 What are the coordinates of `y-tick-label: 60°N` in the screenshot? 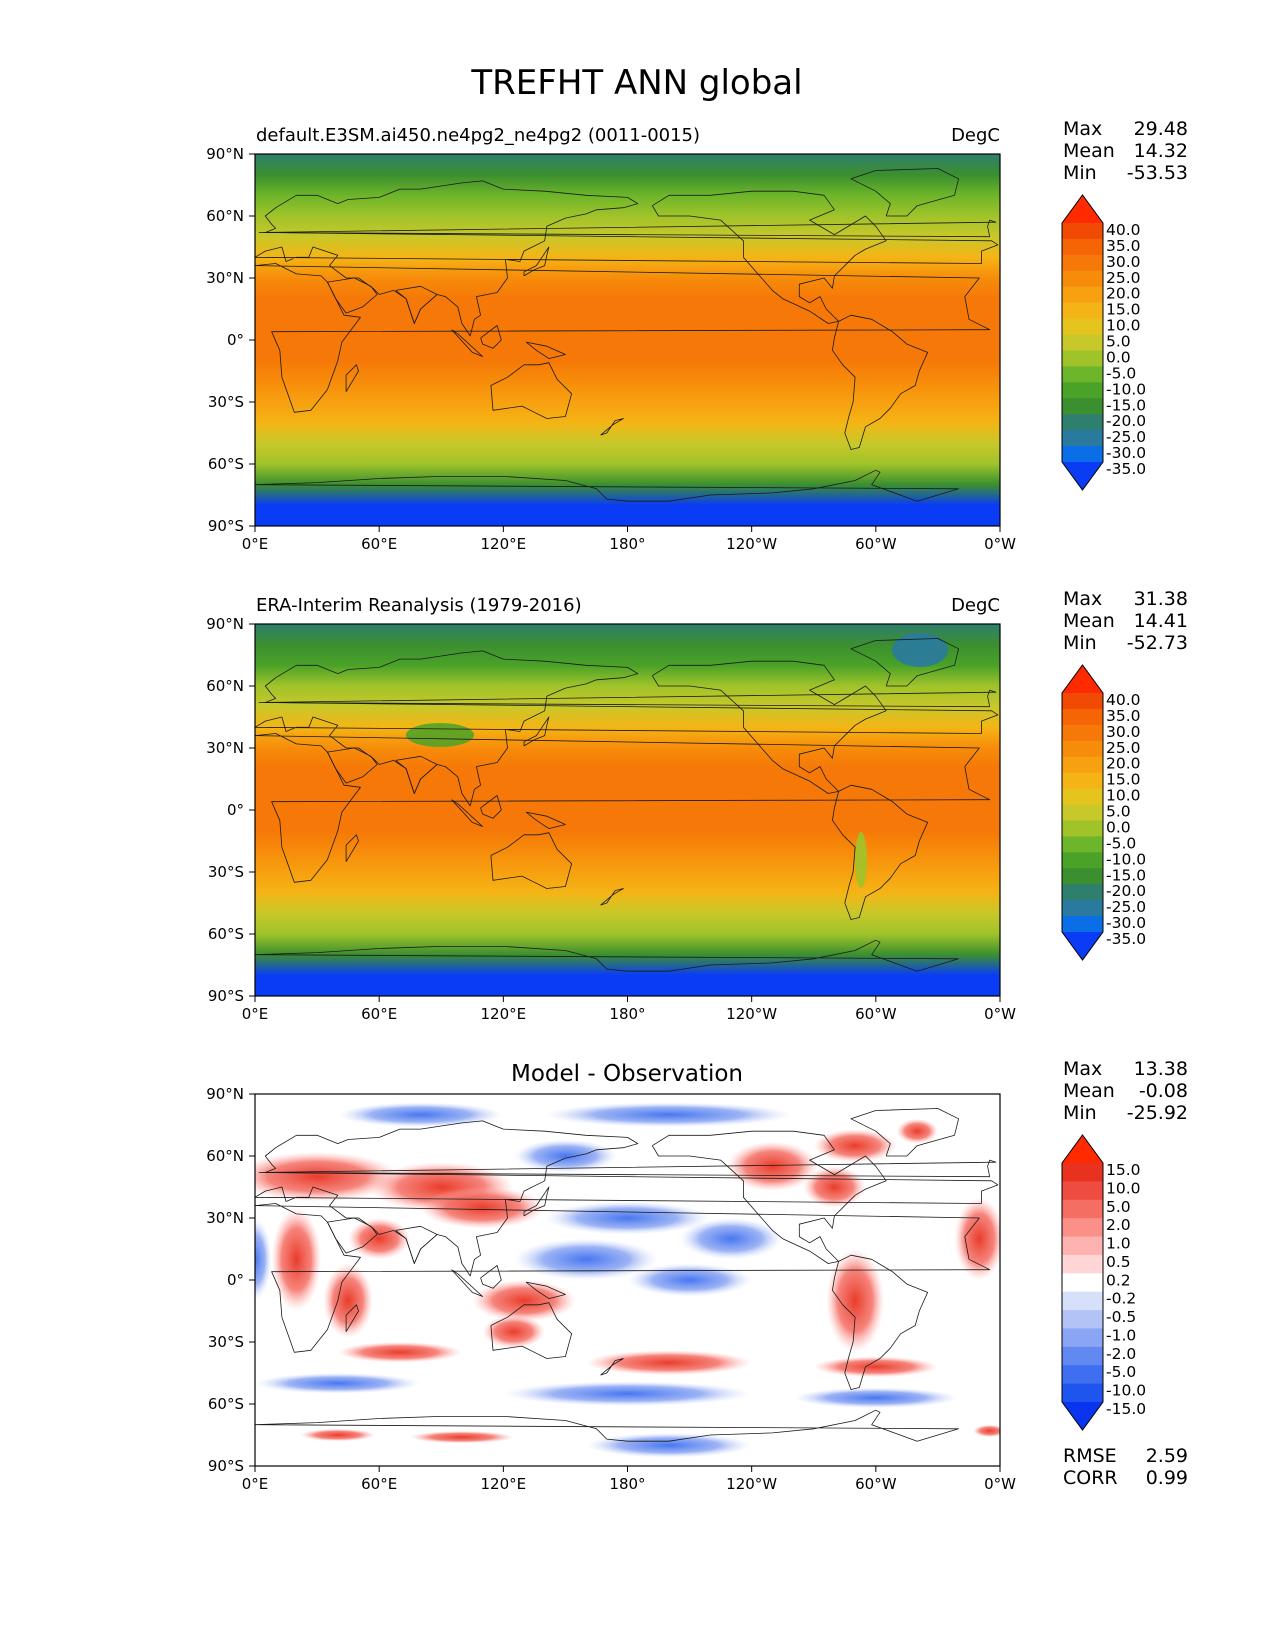 It's located at (225, 1156).